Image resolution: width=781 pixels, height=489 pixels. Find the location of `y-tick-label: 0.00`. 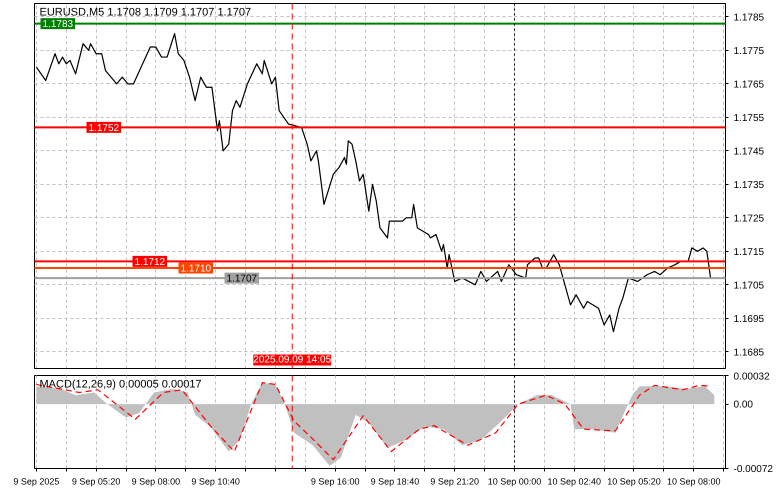

y-tick-label: 0.00 is located at coordinates (744, 405).